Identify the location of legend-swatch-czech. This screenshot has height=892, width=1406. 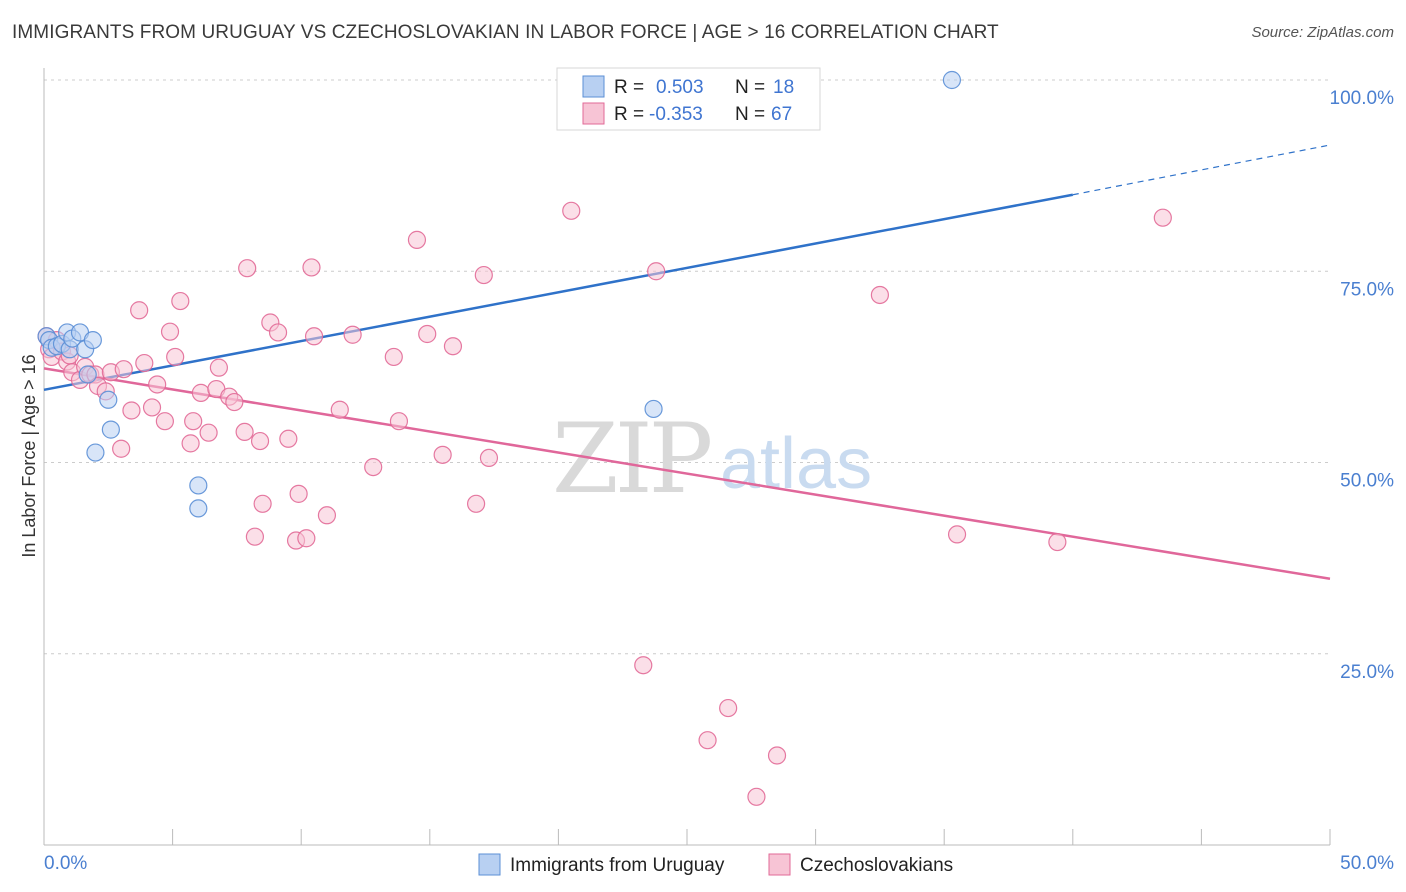
(593, 113).